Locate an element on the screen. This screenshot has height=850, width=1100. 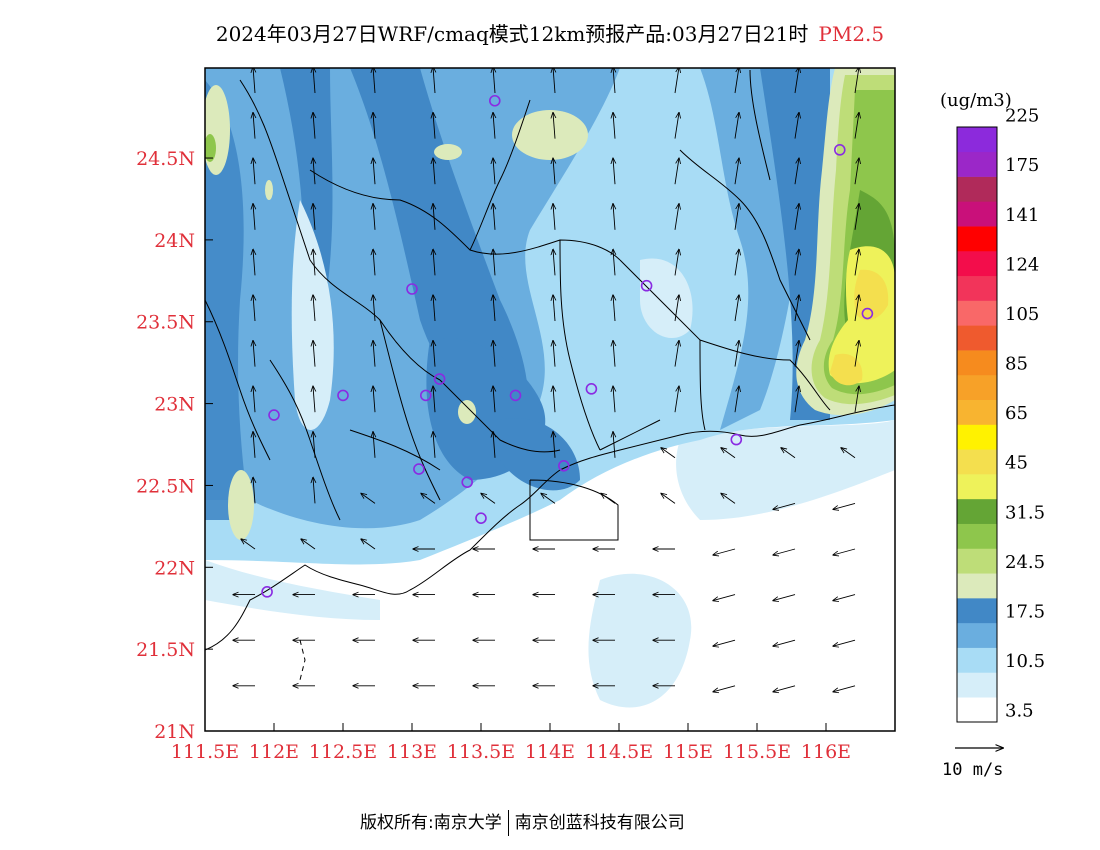
lat-tick-label: 21N is located at coordinates (174, 732).